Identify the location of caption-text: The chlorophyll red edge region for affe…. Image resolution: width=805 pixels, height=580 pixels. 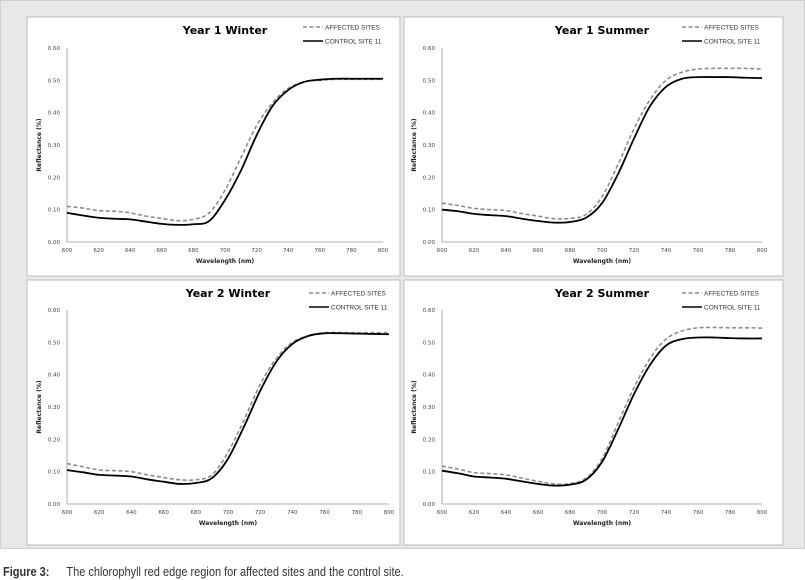
(235, 572).